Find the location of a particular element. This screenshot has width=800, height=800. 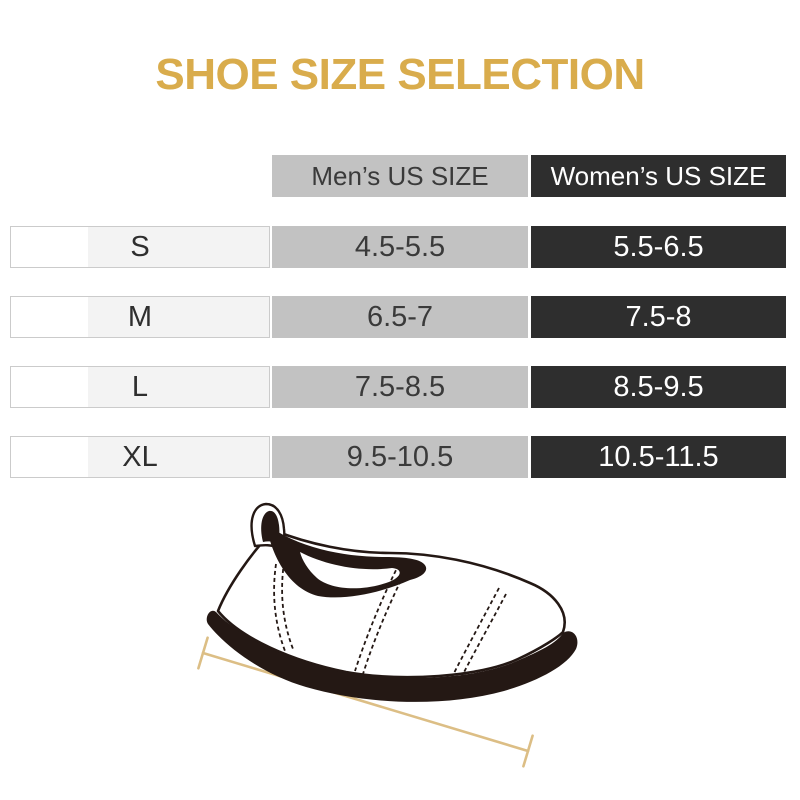

size-label: M is located at coordinates (140, 316).